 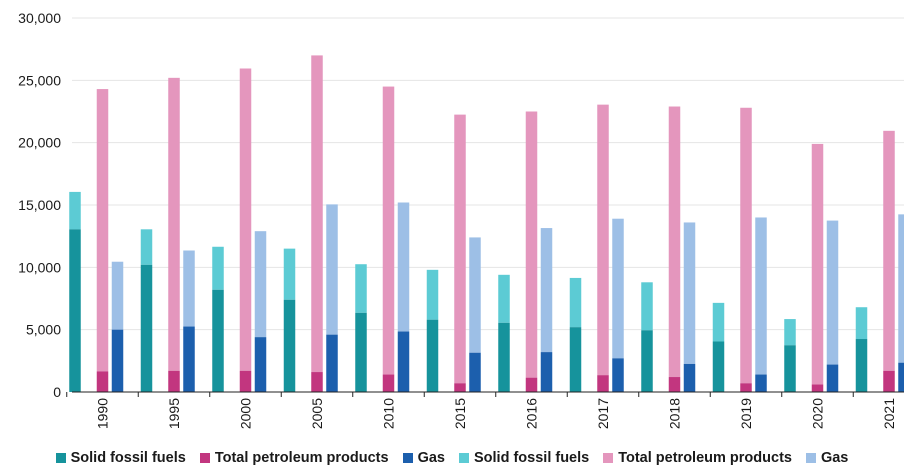 I want to click on bar-2015-2-lower, so click(x=475, y=372).